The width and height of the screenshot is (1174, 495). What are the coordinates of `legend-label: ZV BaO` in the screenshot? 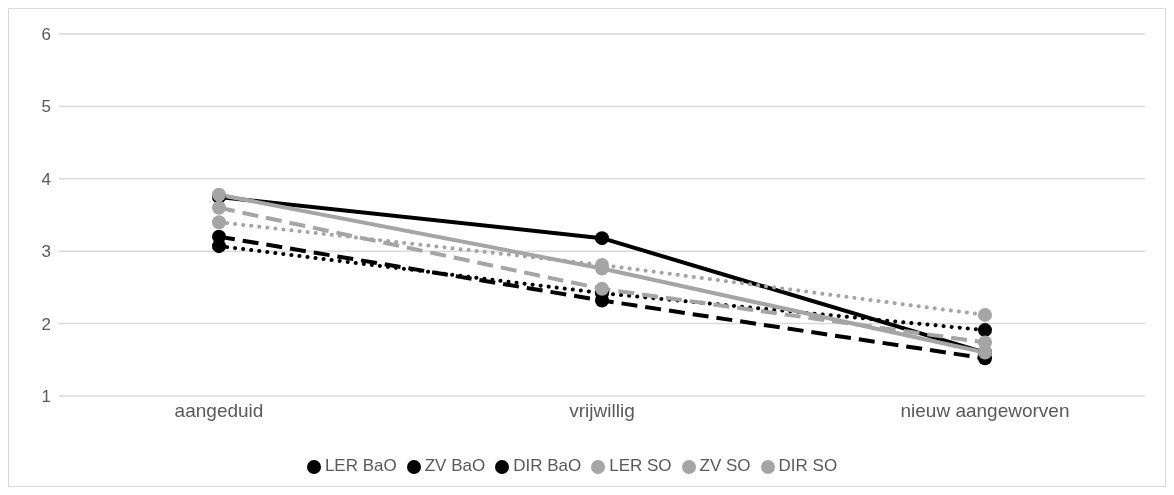 It's located at (455, 465).